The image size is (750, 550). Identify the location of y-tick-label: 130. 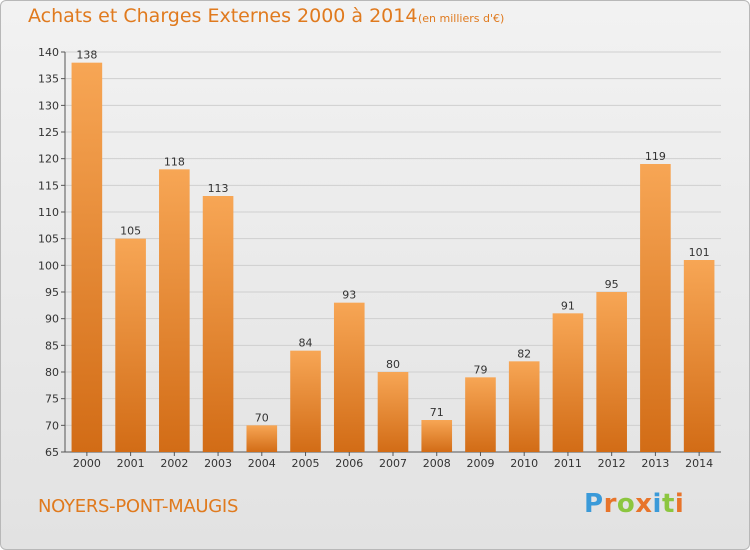
(48, 105).